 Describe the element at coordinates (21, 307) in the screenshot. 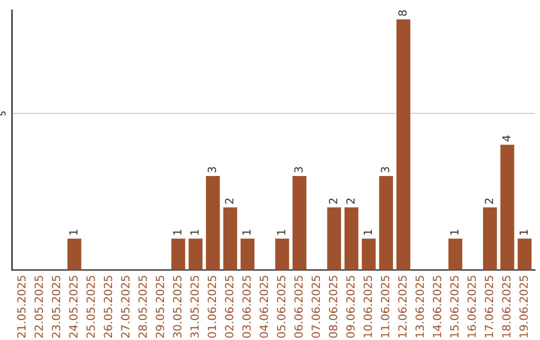

I see `x-tick-label: 21.05.2025` at that location.